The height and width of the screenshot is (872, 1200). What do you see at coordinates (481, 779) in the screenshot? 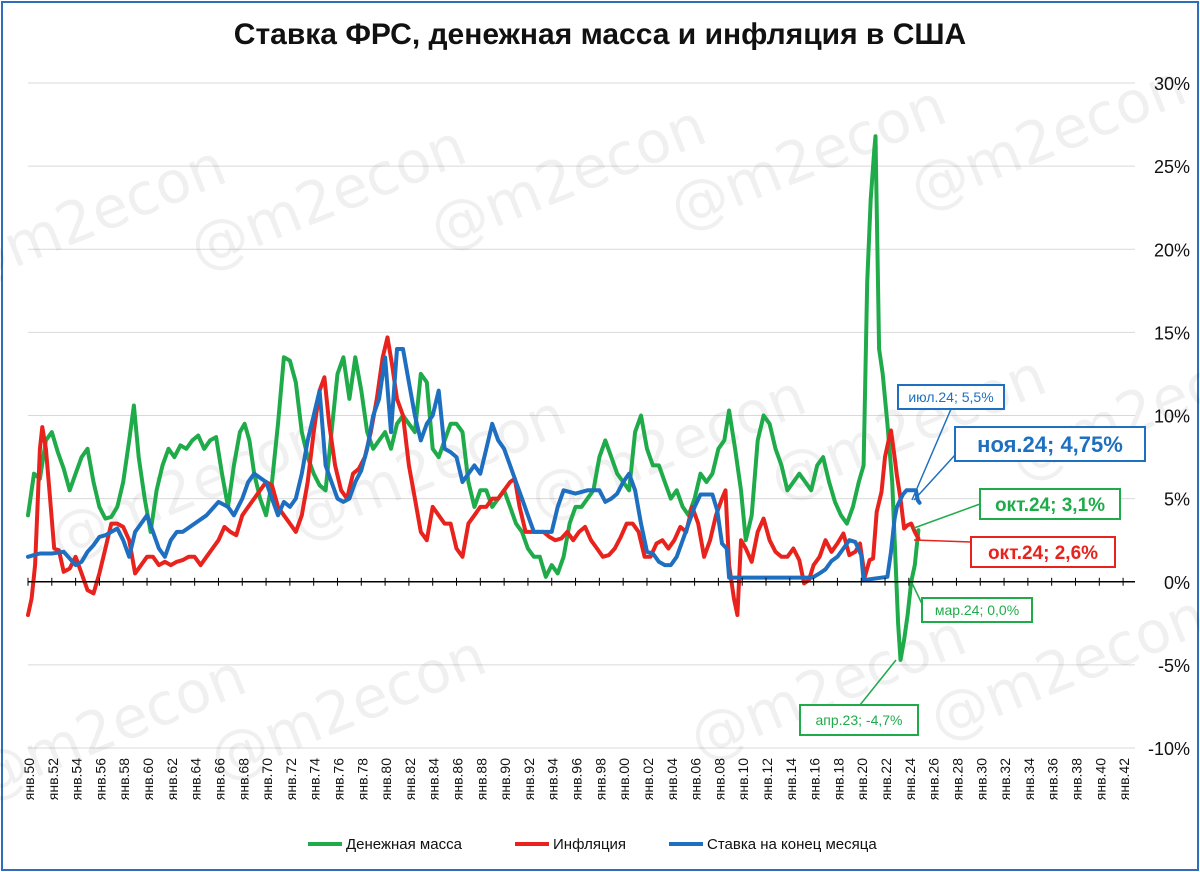
I see `x-tick-label: янв.88` at bounding box center [481, 779].